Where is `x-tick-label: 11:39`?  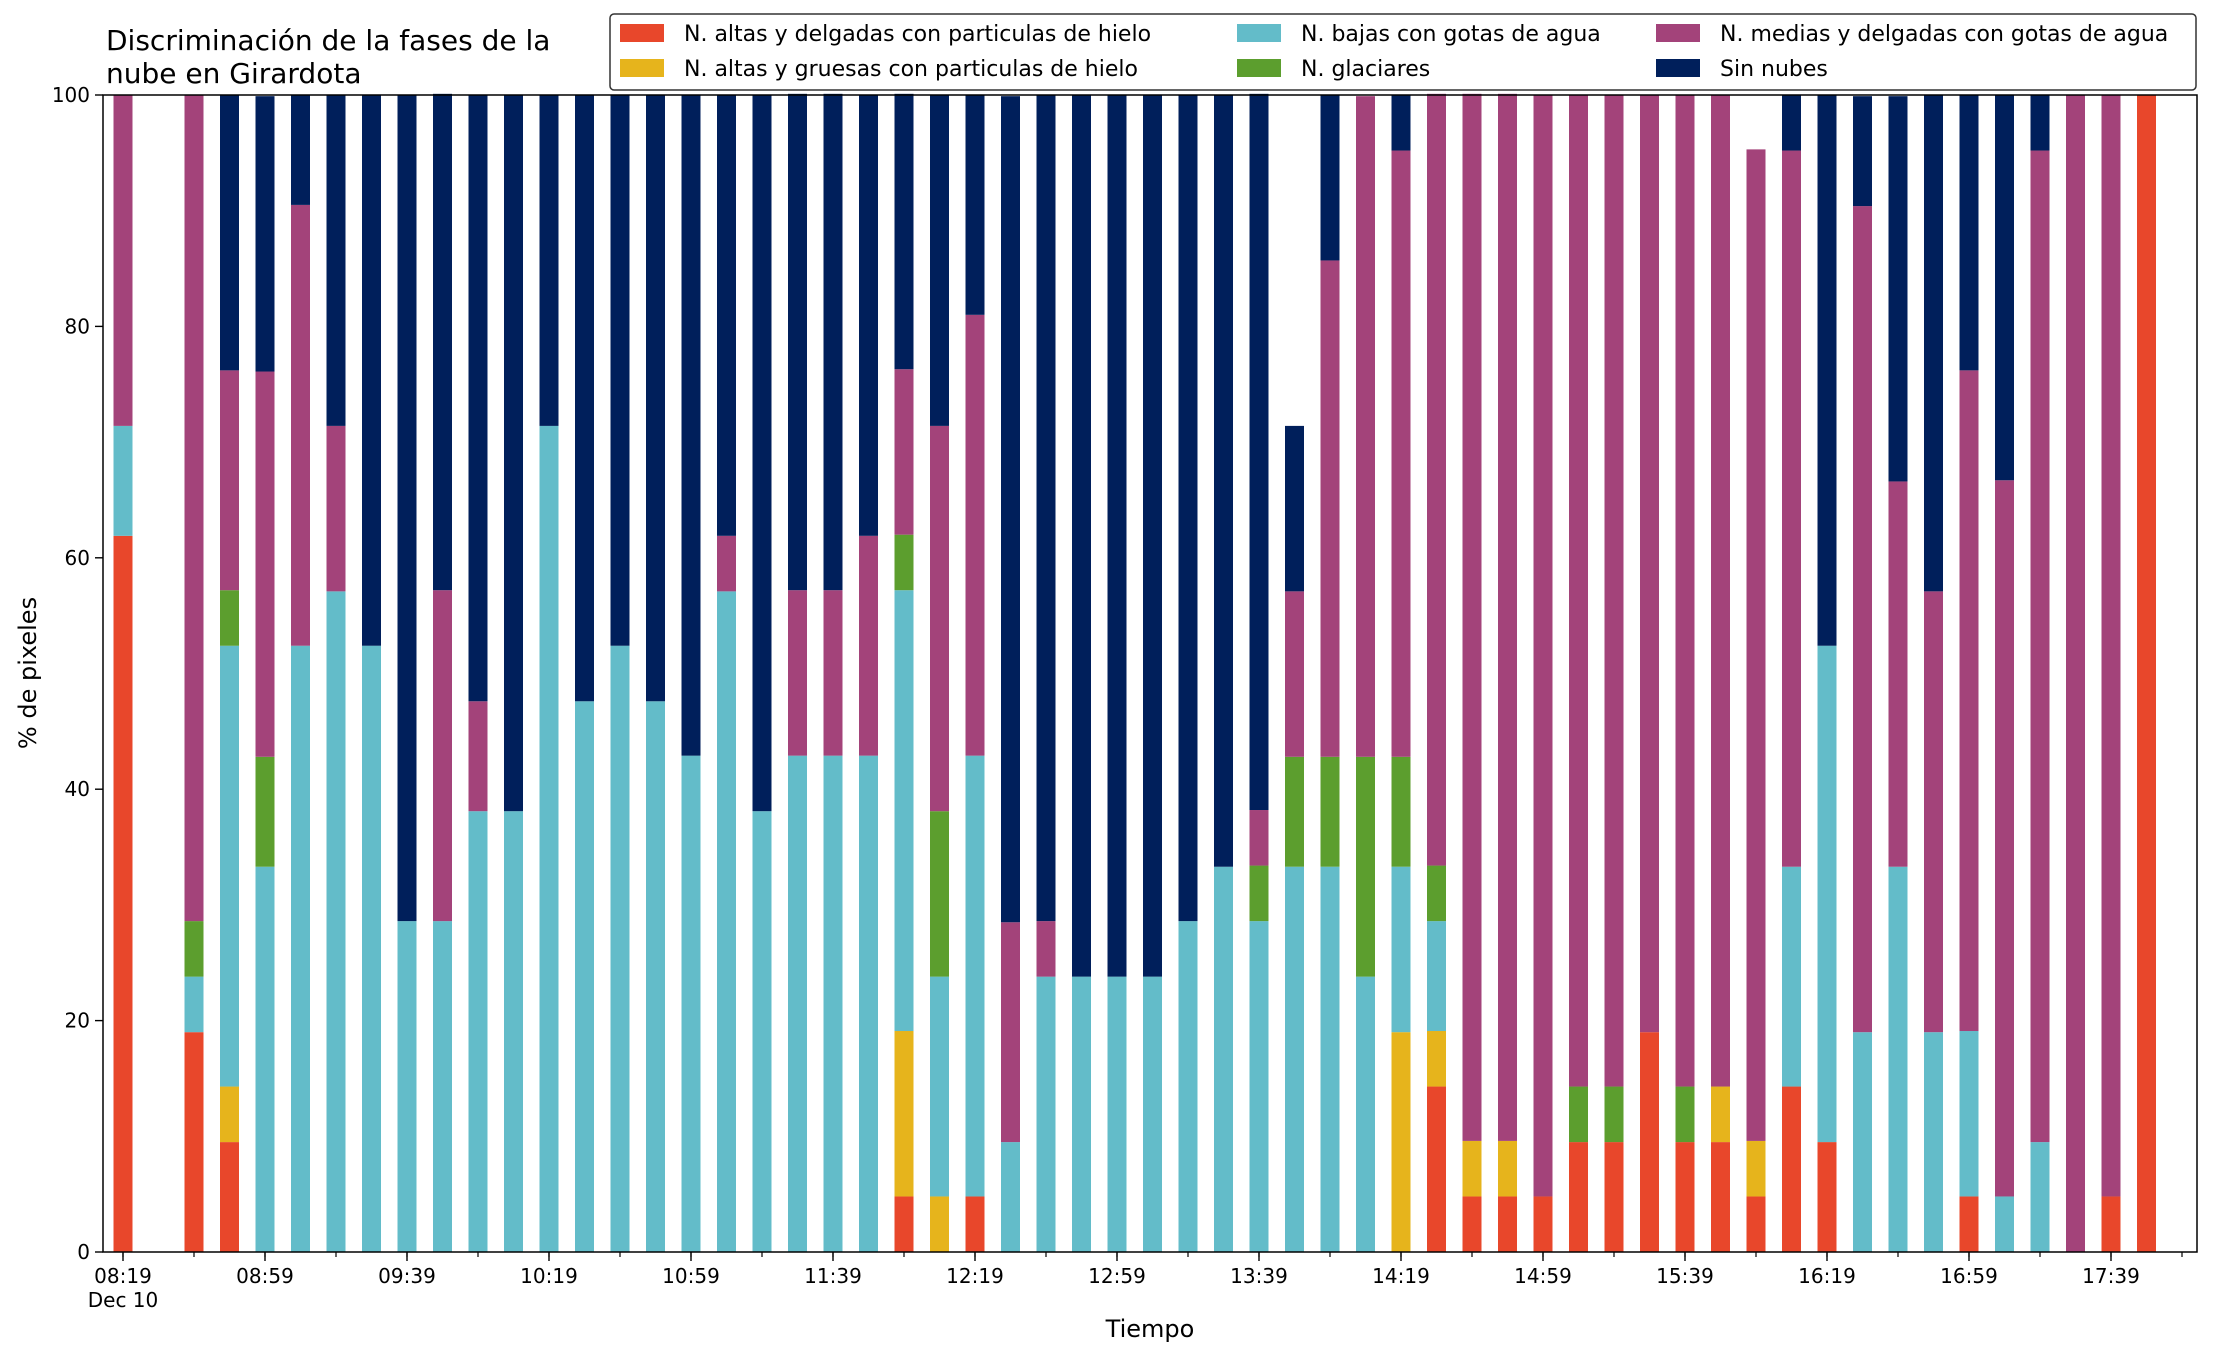
x-tick-label: 11:39 is located at coordinates (833, 1276).